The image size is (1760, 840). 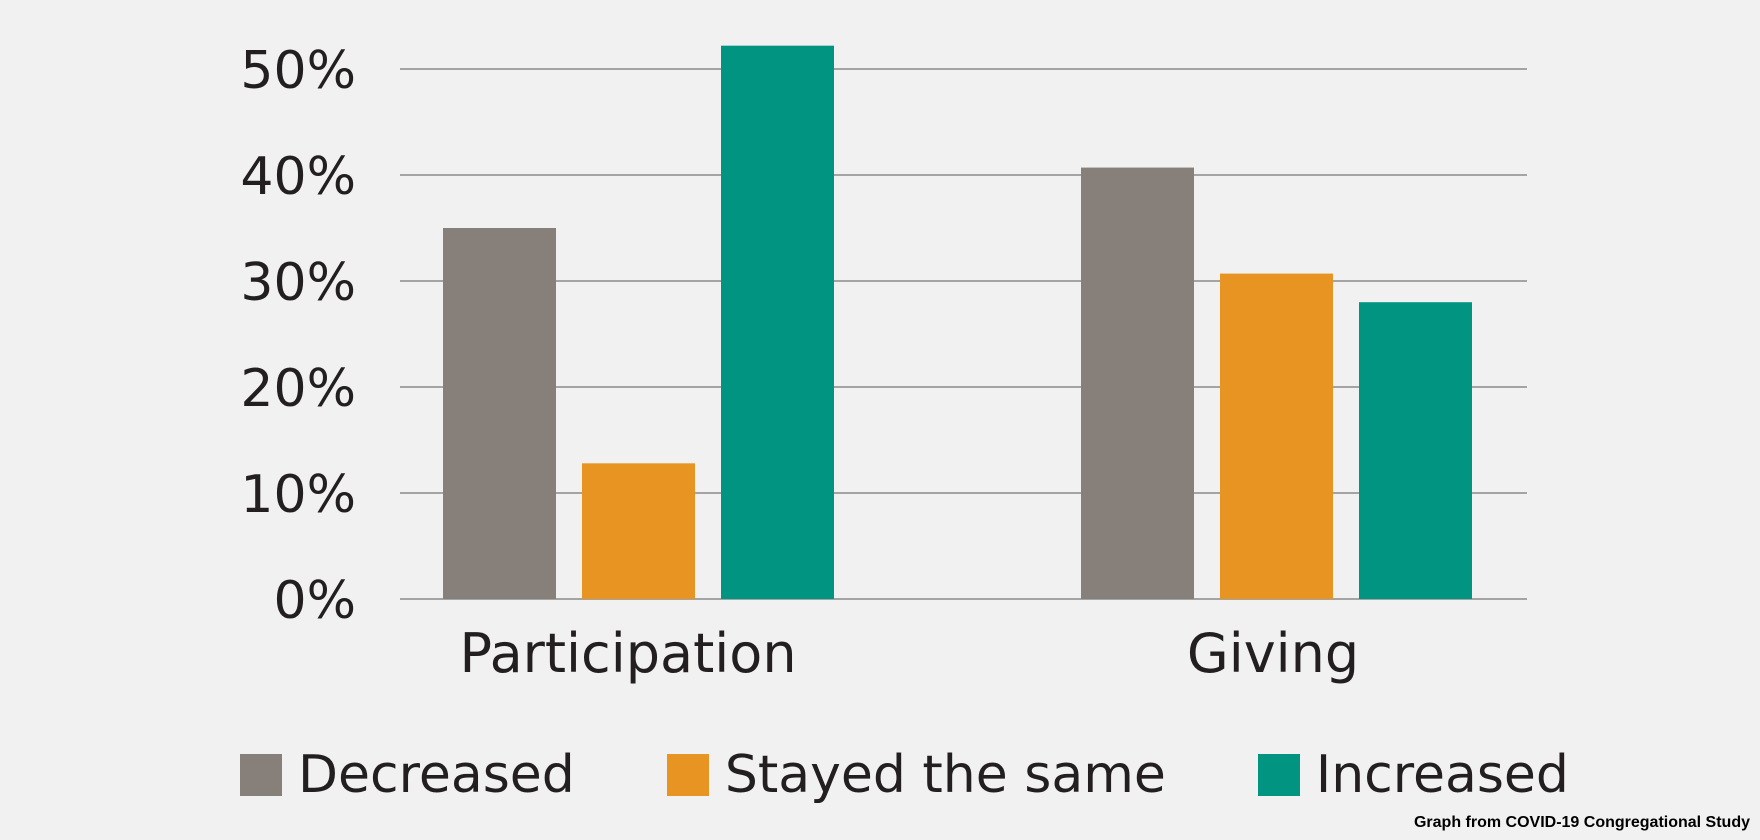 I want to click on y-tick-label: 30%, so click(x=298, y=283).